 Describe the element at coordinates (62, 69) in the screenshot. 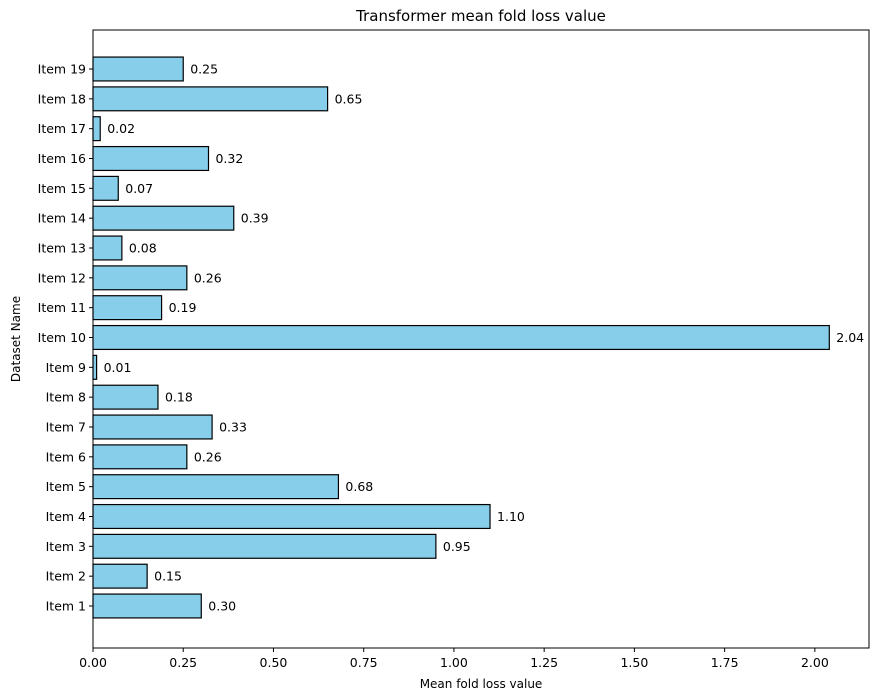

I see `y-tick-label: Item 19` at that location.